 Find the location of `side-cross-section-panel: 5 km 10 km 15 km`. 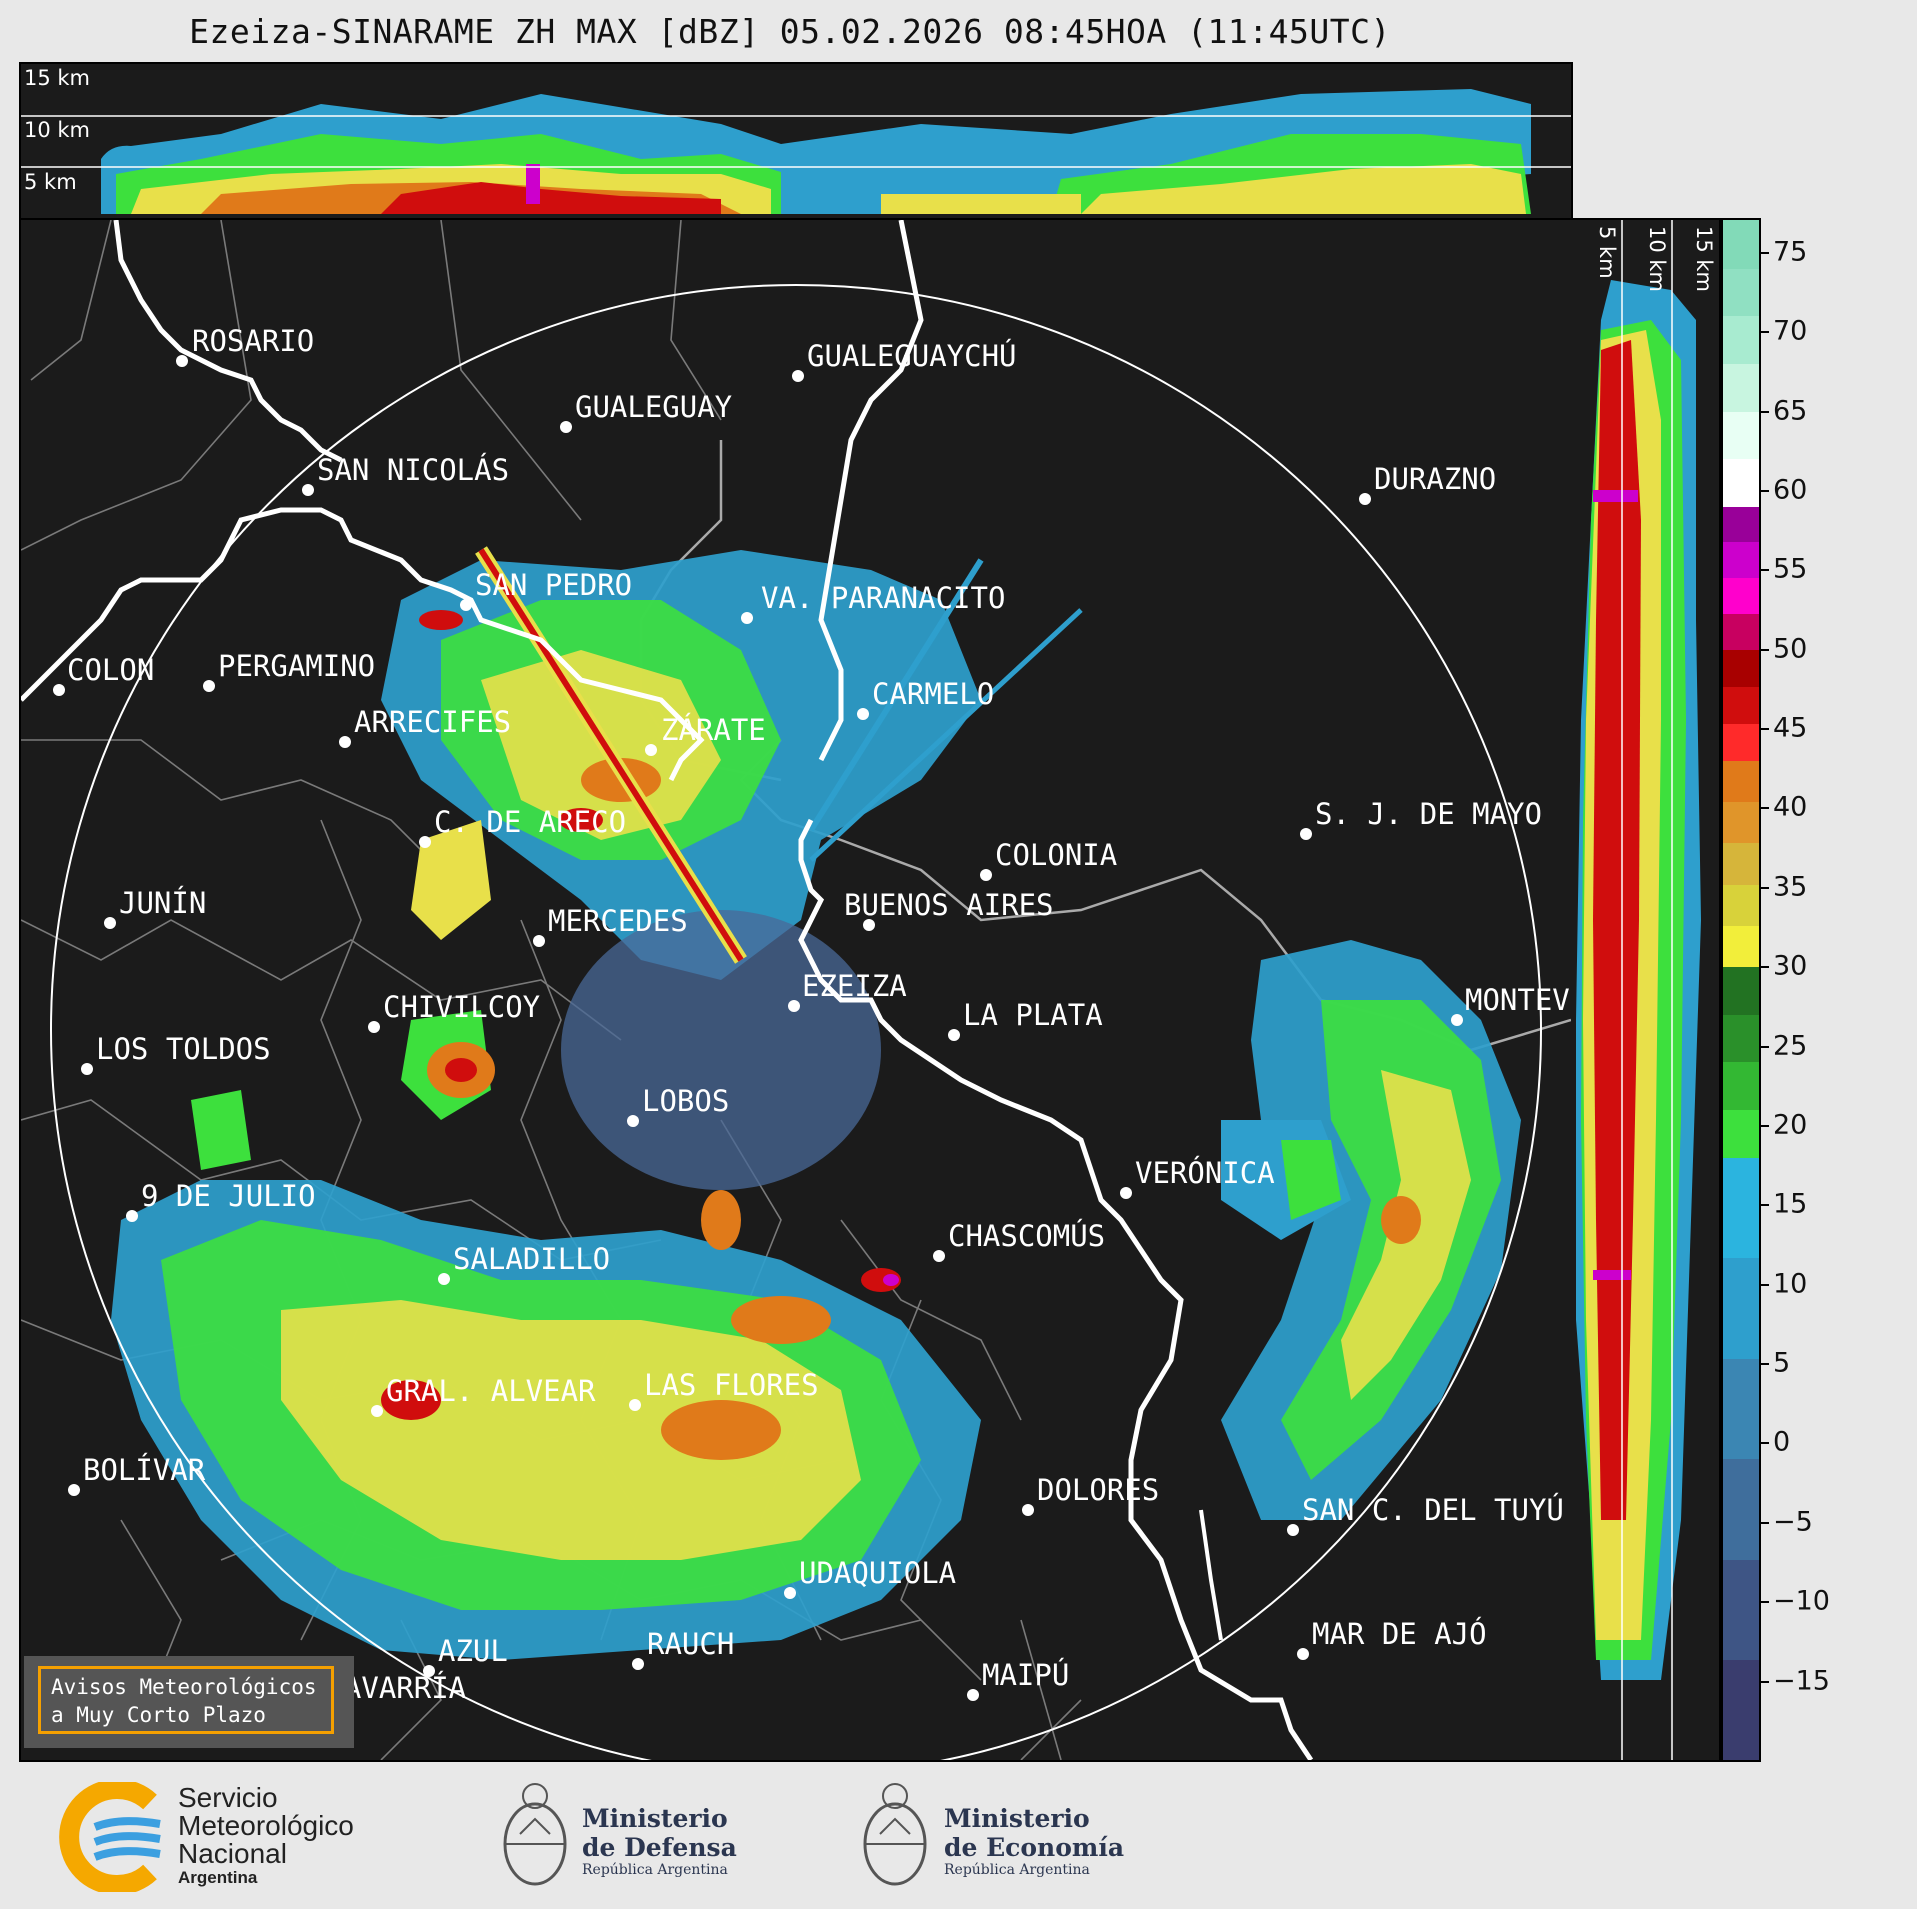

side-cross-section-panel: 5 km 10 km 15 km is located at coordinates (1646, 990).